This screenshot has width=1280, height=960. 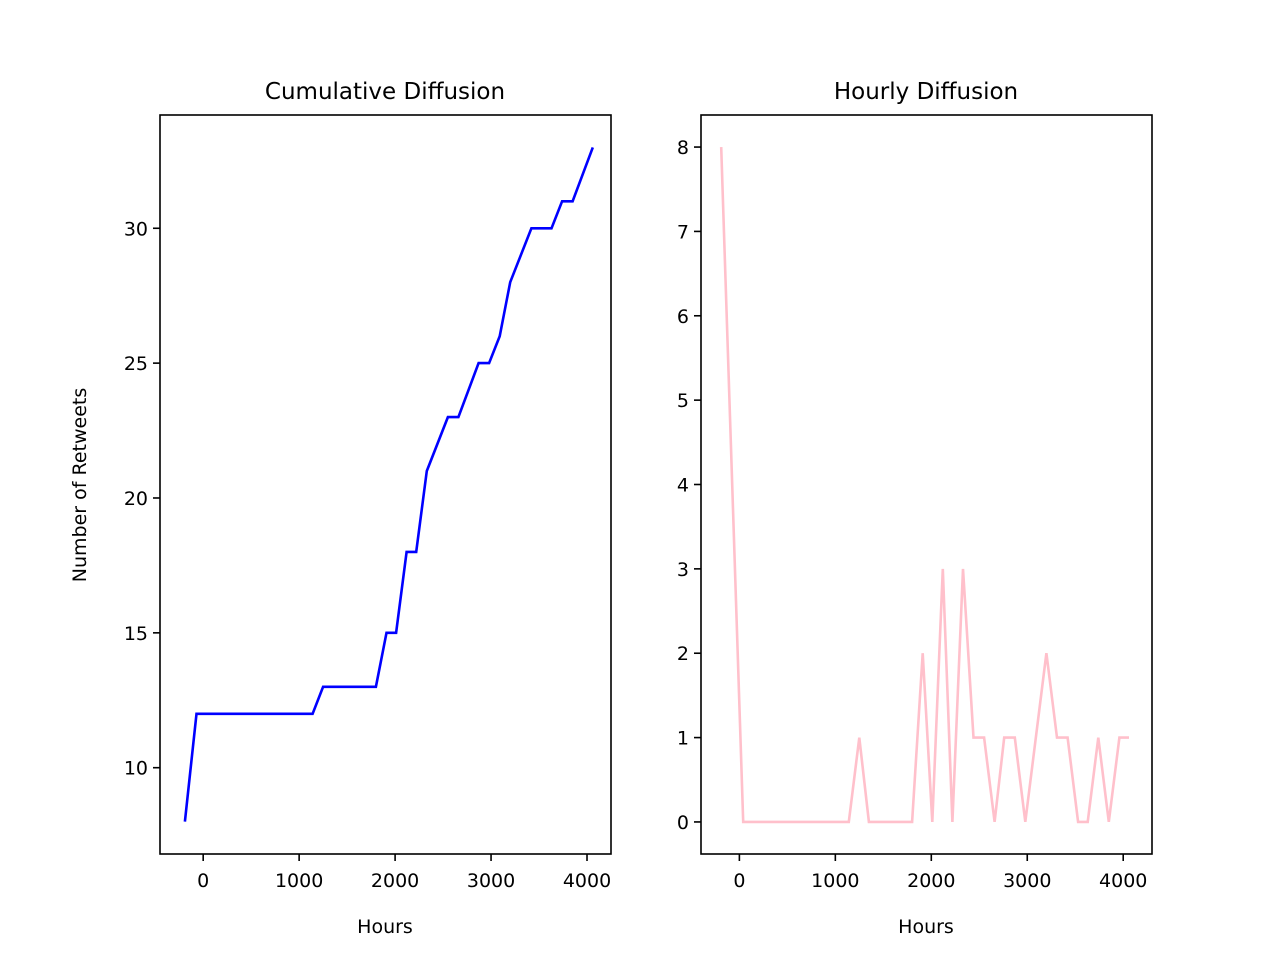 What do you see at coordinates (136, 769) in the screenshot?
I see `y-tick-label: 10` at bounding box center [136, 769].